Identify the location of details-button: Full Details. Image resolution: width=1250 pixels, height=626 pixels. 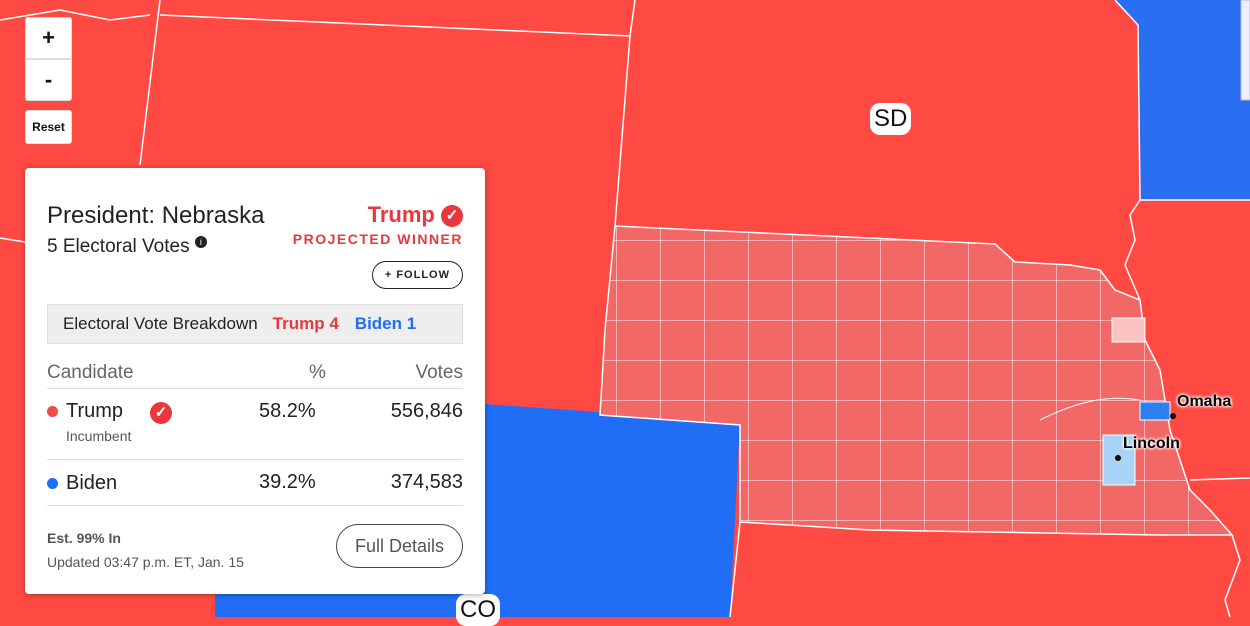
(399, 546).